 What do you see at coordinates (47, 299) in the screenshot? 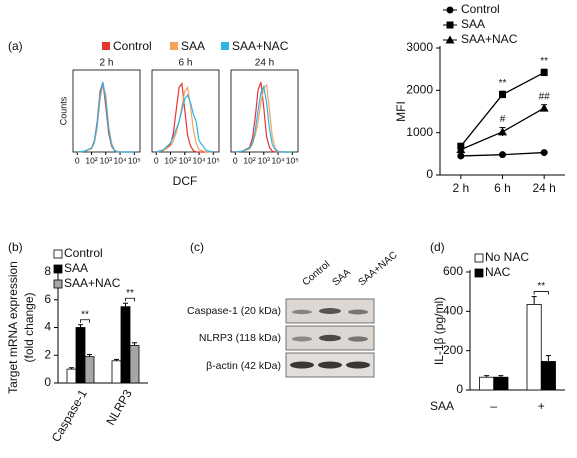
I see `y-tick-label: 6` at bounding box center [47, 299].